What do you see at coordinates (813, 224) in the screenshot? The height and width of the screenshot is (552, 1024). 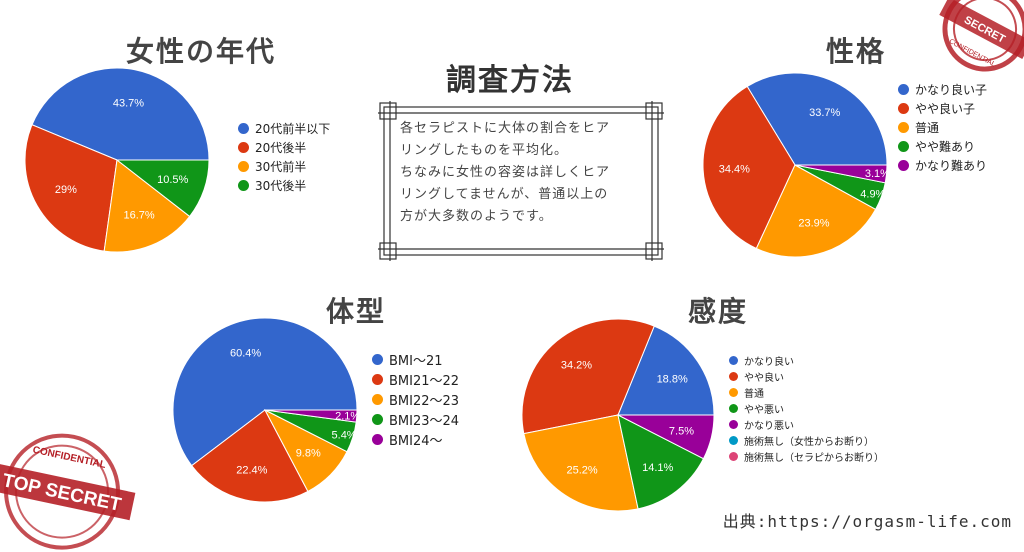 I see `pie-label-1-2: 23.9%` at bounding box center [813, 224].